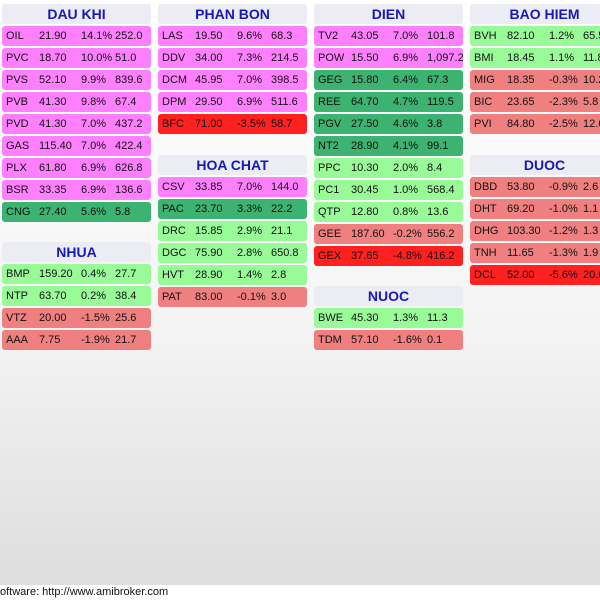 This screenshot has height=600, width=600. I want to click on stock-row: PVI 84.80 -2.5% 12.6, so click(535, 124).